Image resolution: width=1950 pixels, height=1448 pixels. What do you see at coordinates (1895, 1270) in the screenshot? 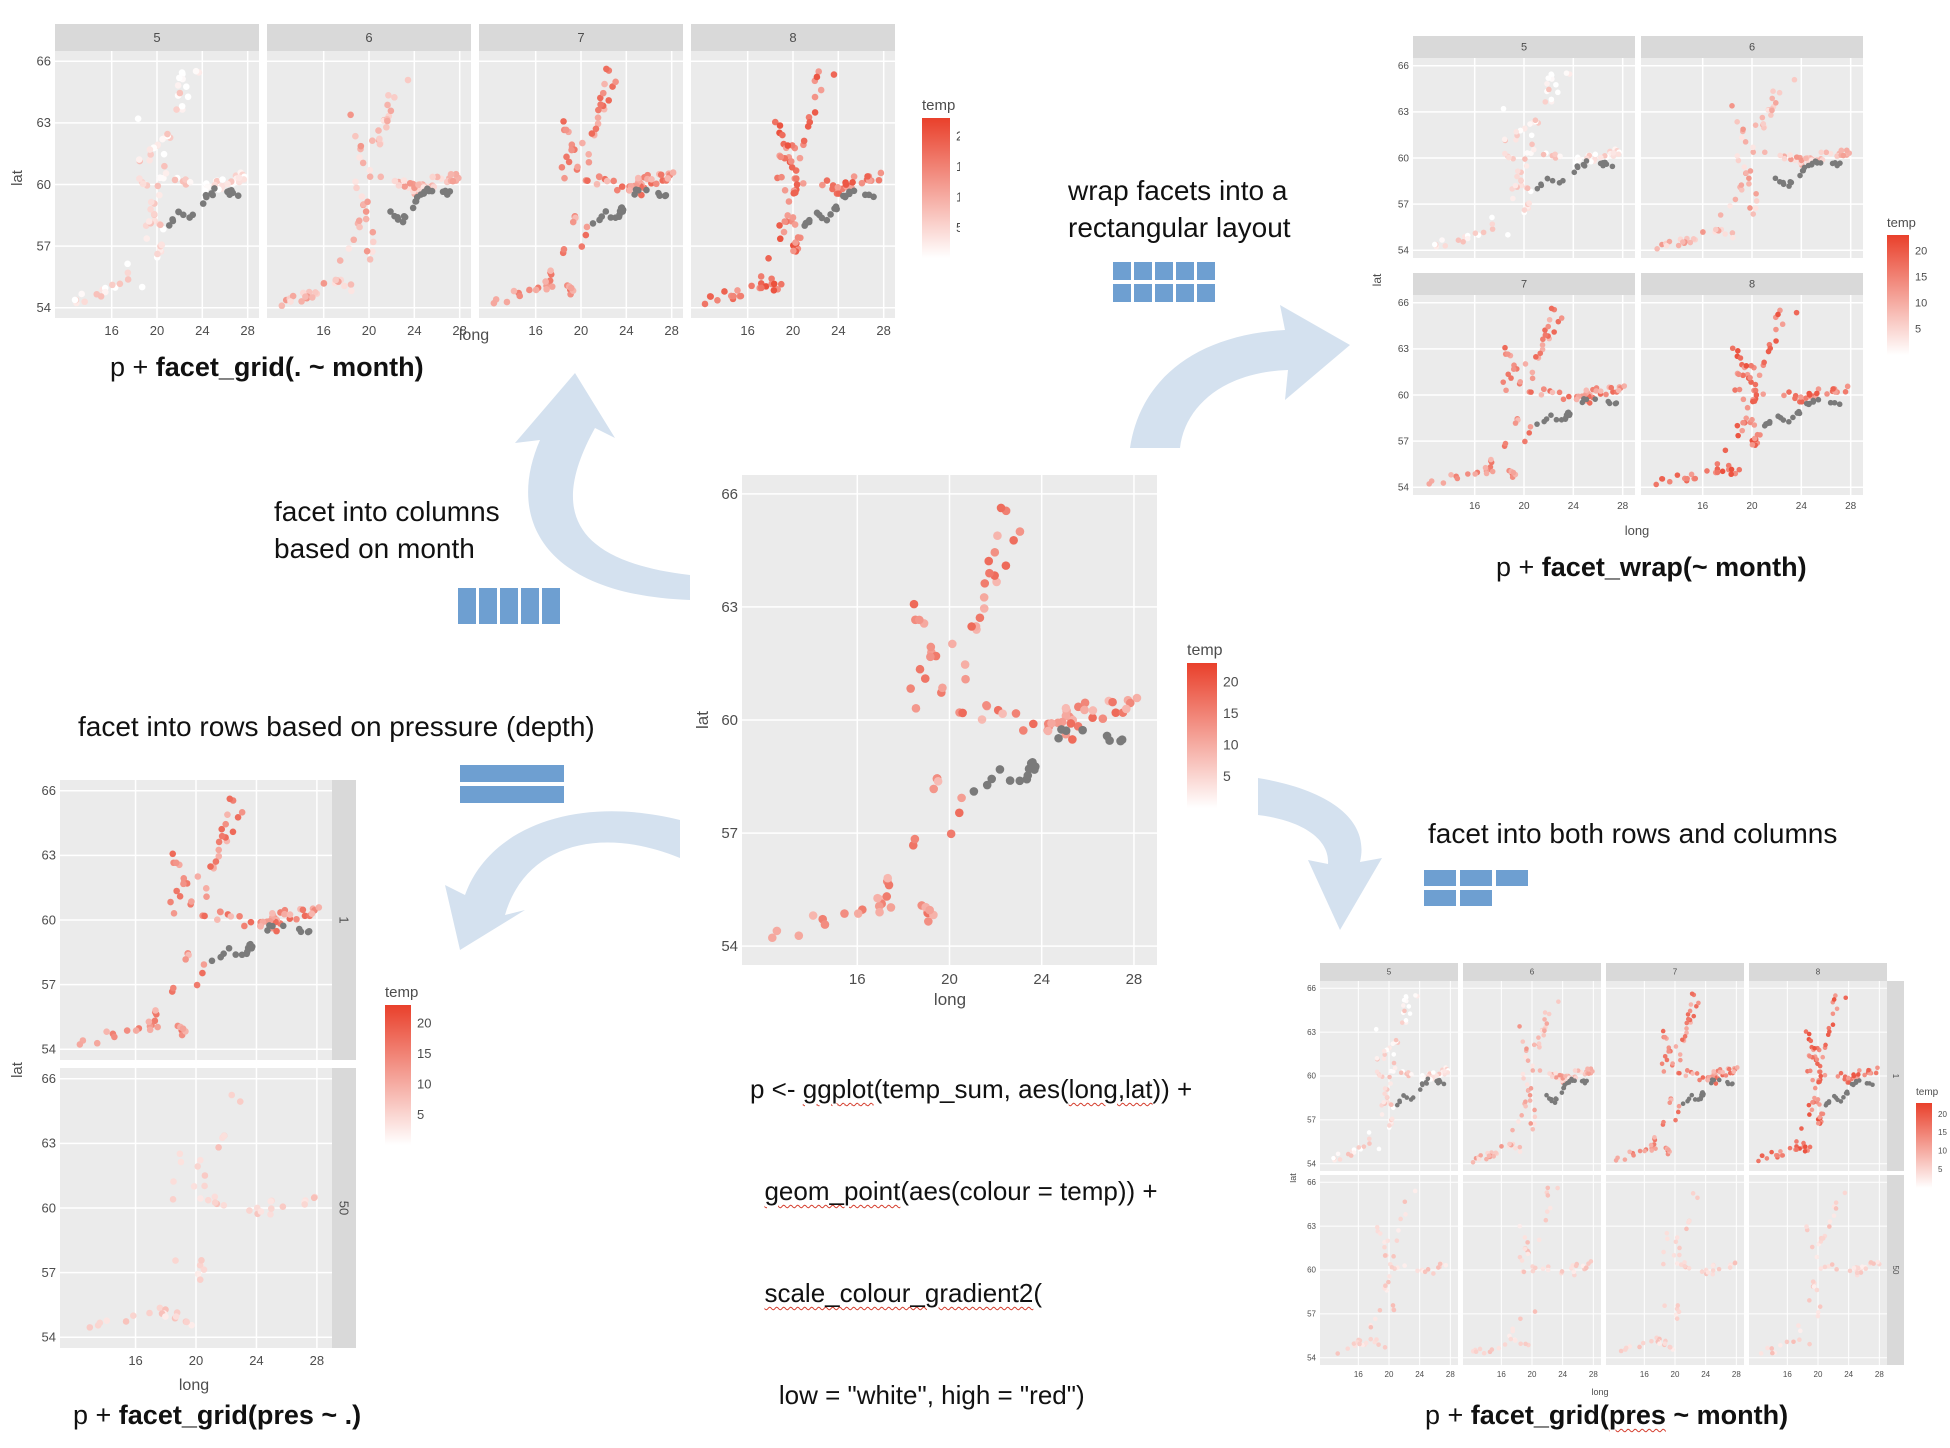
I see `facet-strip` at bounding box center [1895, 1270].